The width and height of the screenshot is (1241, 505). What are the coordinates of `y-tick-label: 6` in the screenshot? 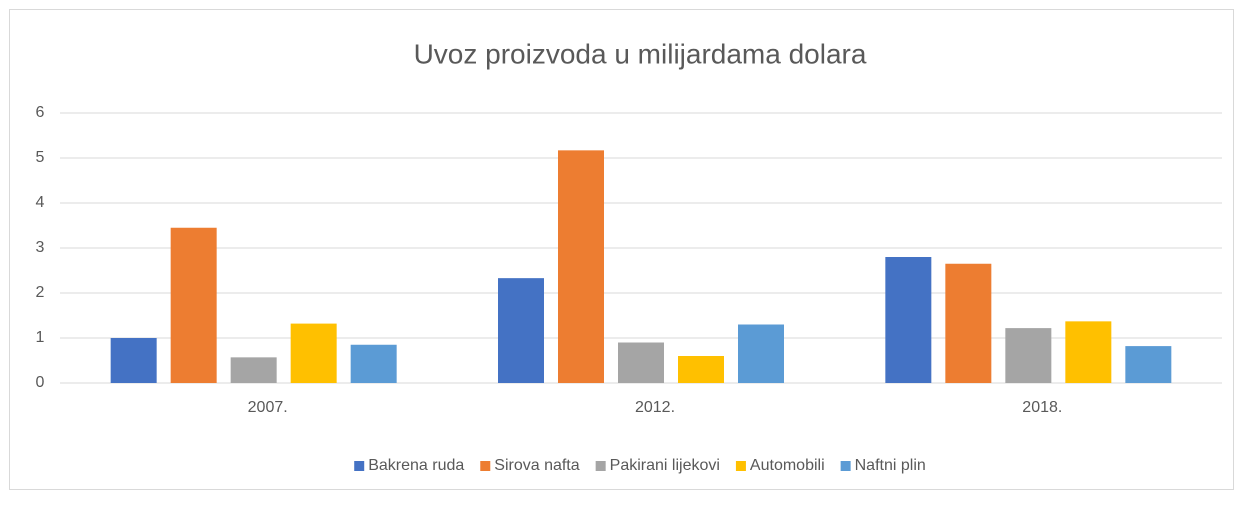 It's located at (40, 112).